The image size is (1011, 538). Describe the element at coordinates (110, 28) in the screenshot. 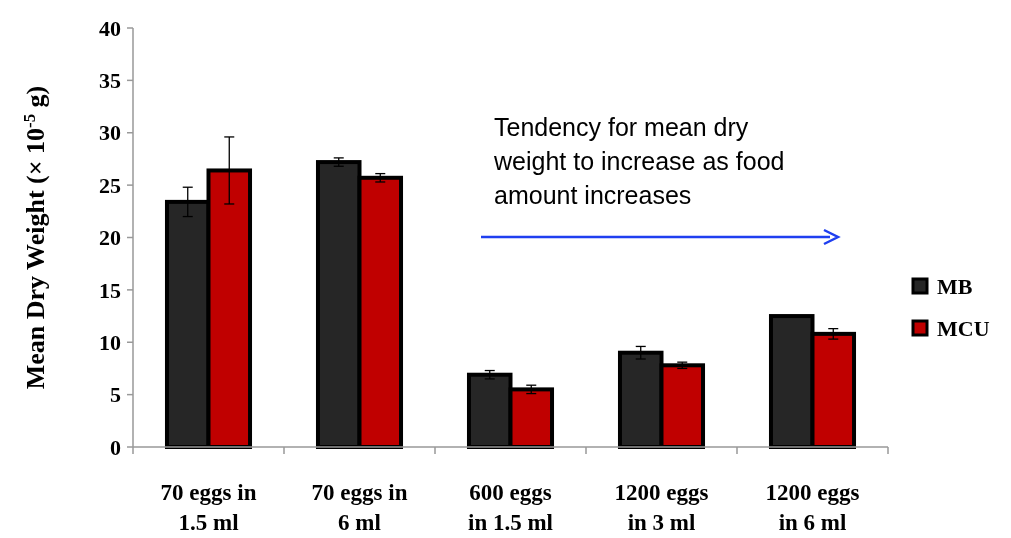

I see `y-tick-label: 40` at that location.